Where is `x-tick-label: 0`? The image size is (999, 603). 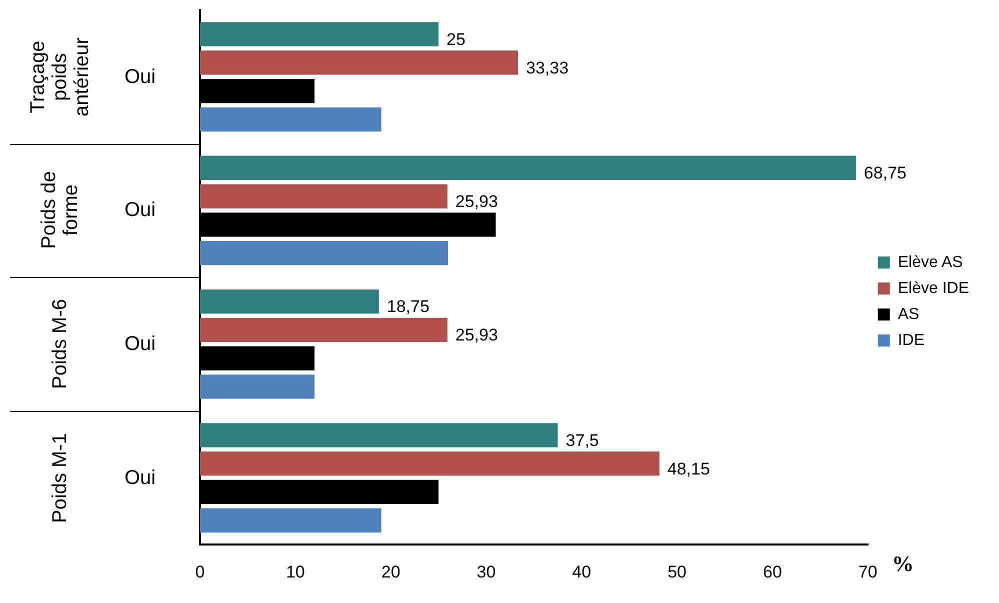 x-tick-label: 0 is located at coordinates (200, 572).